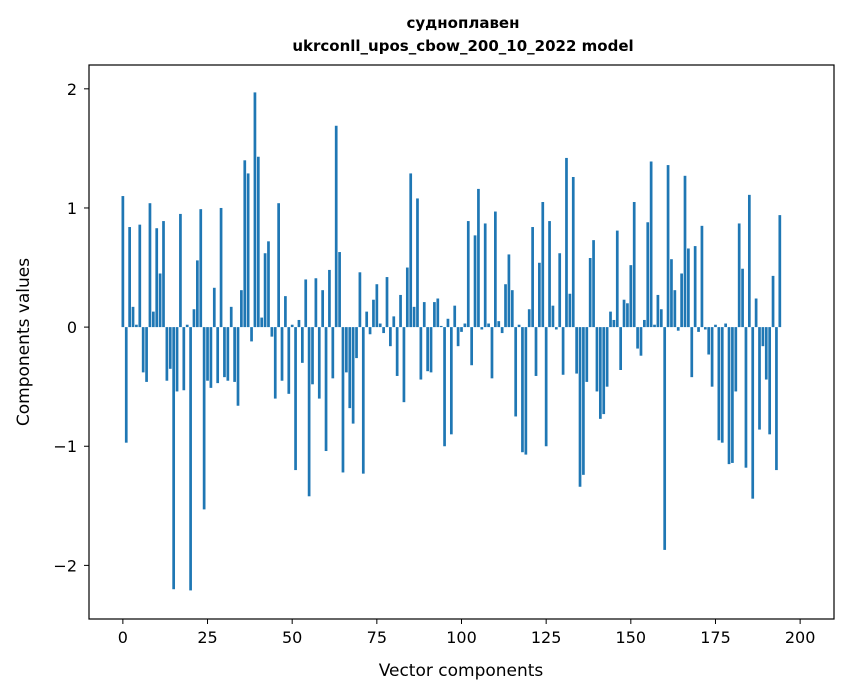 The height and width of the screenshot is (696, 847). What do you see at coordinates (207, 637) in the screenshot?
I see `x-tick-label-25: 25` at bounding box center [207, 637].